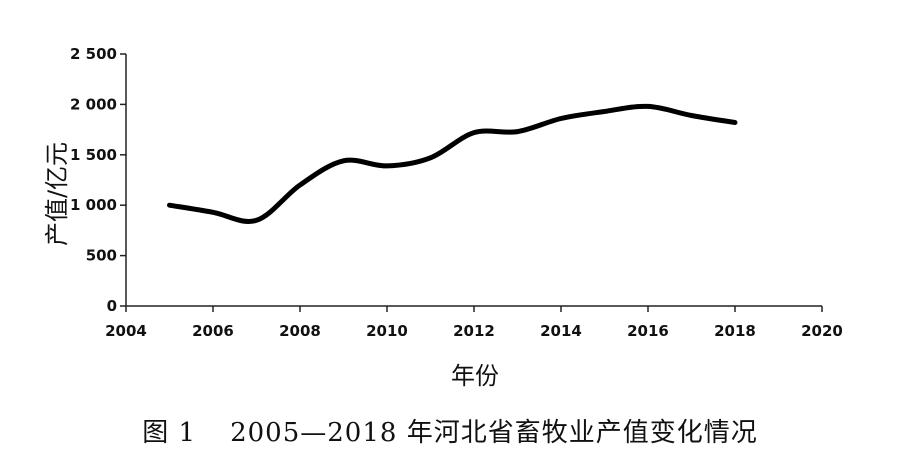  I want to click on figure-title: 2005—2018 年河北省畜牧业产值变化情况, so click(494, 433).